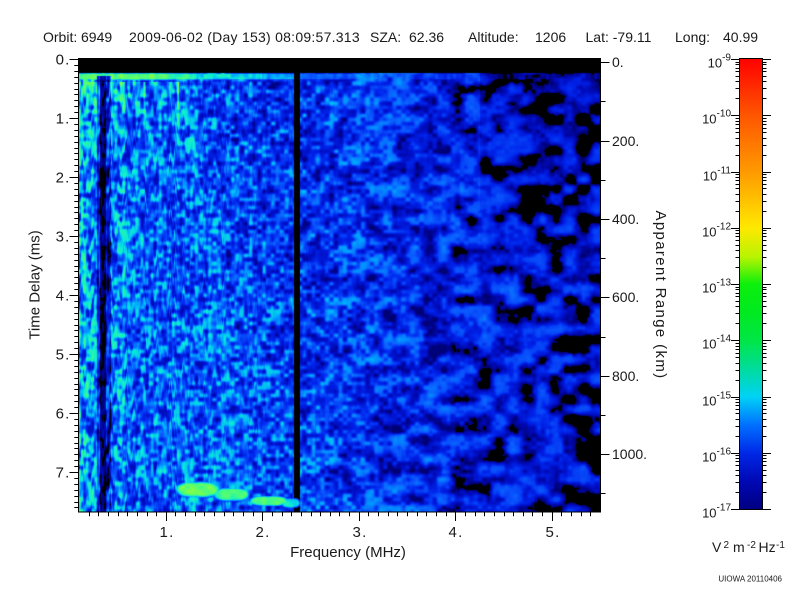  What do you see at coordinates (748, 547) in the screenshot?
I see `svg-text:V2m-2Hz-1: V 2 m -2 Hz-1` at bounding box center [748, 547].